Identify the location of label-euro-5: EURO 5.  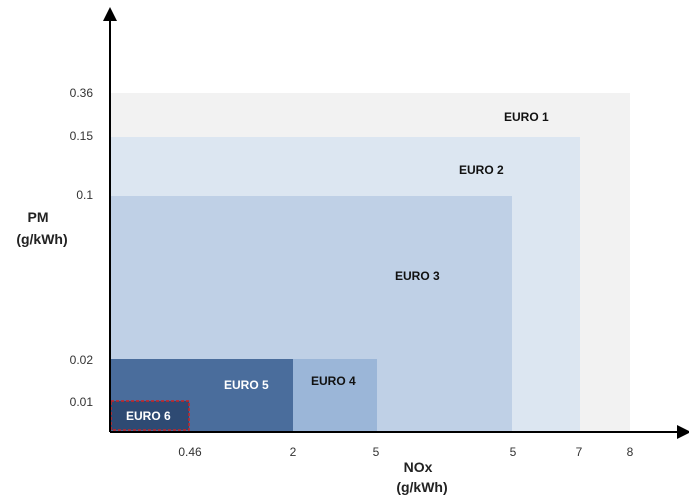
(246, 385).